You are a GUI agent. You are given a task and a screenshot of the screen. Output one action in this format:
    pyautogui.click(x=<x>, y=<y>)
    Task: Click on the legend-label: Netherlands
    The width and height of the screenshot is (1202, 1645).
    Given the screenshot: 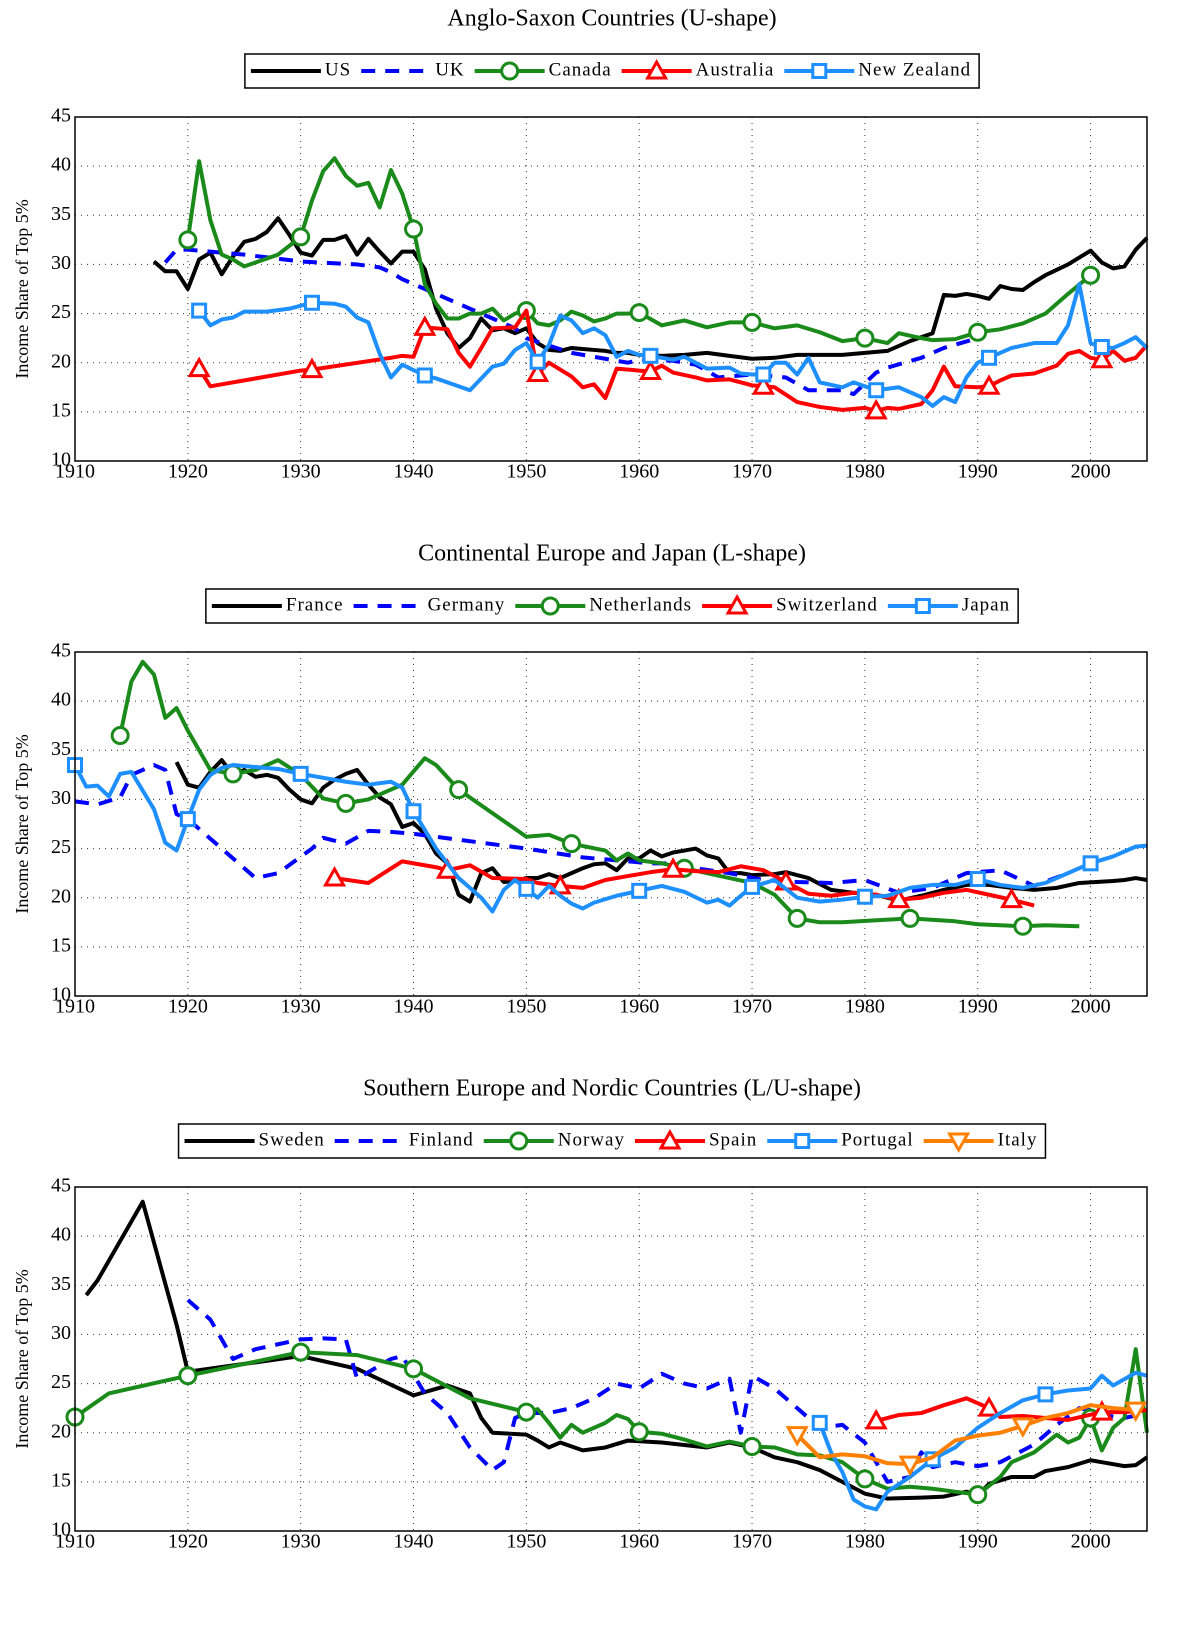 What is the action you would take?
    pyautogui.click(x=640, y=604)
    